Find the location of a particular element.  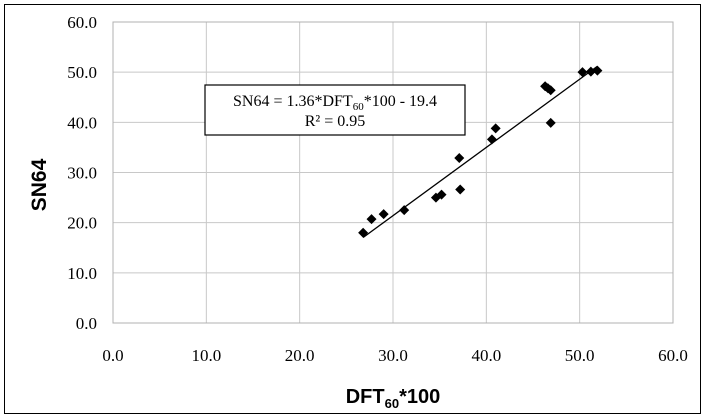

x-tick-label: 0.0 is located at coordinates (112, 355).